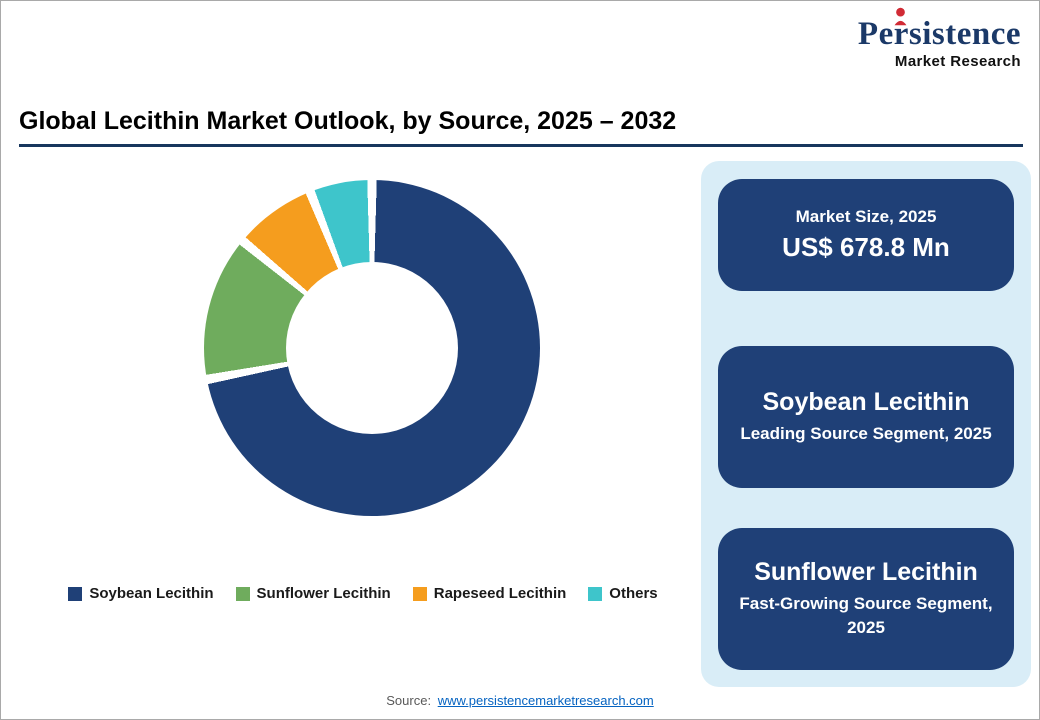 The image size is (1040, 720). I want to click on legend-item-others: Others, so click(623, 593).